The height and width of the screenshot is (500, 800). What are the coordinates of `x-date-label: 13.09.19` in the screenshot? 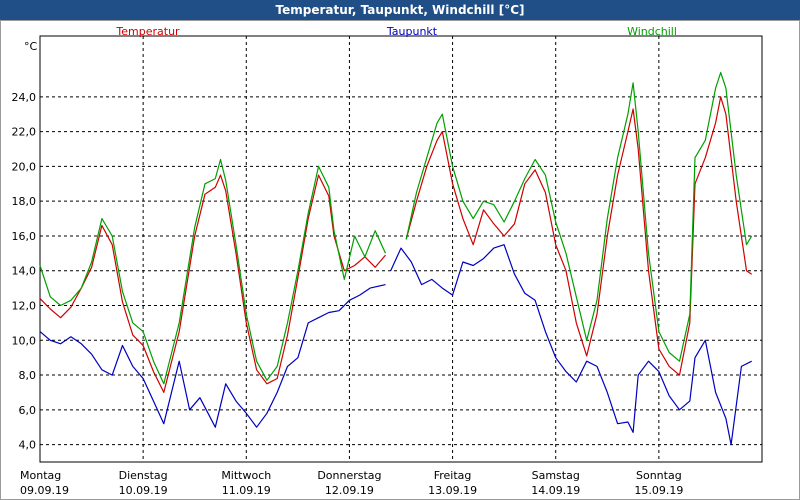 It's located at (452, 490).